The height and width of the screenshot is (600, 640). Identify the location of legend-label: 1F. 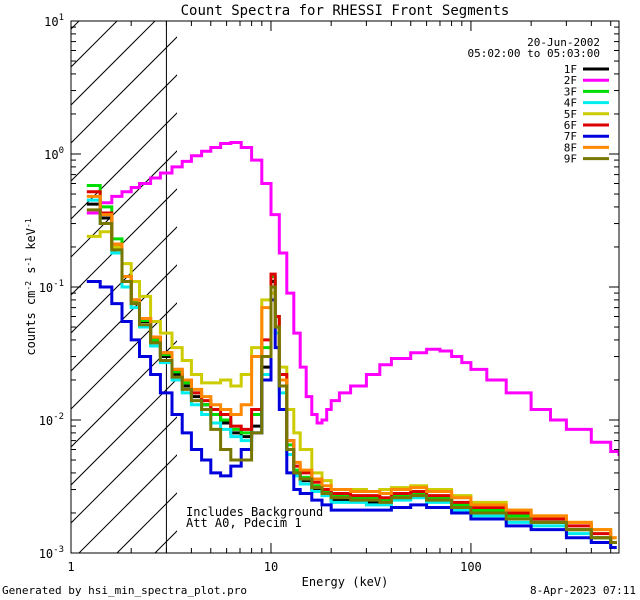
(570, 69).